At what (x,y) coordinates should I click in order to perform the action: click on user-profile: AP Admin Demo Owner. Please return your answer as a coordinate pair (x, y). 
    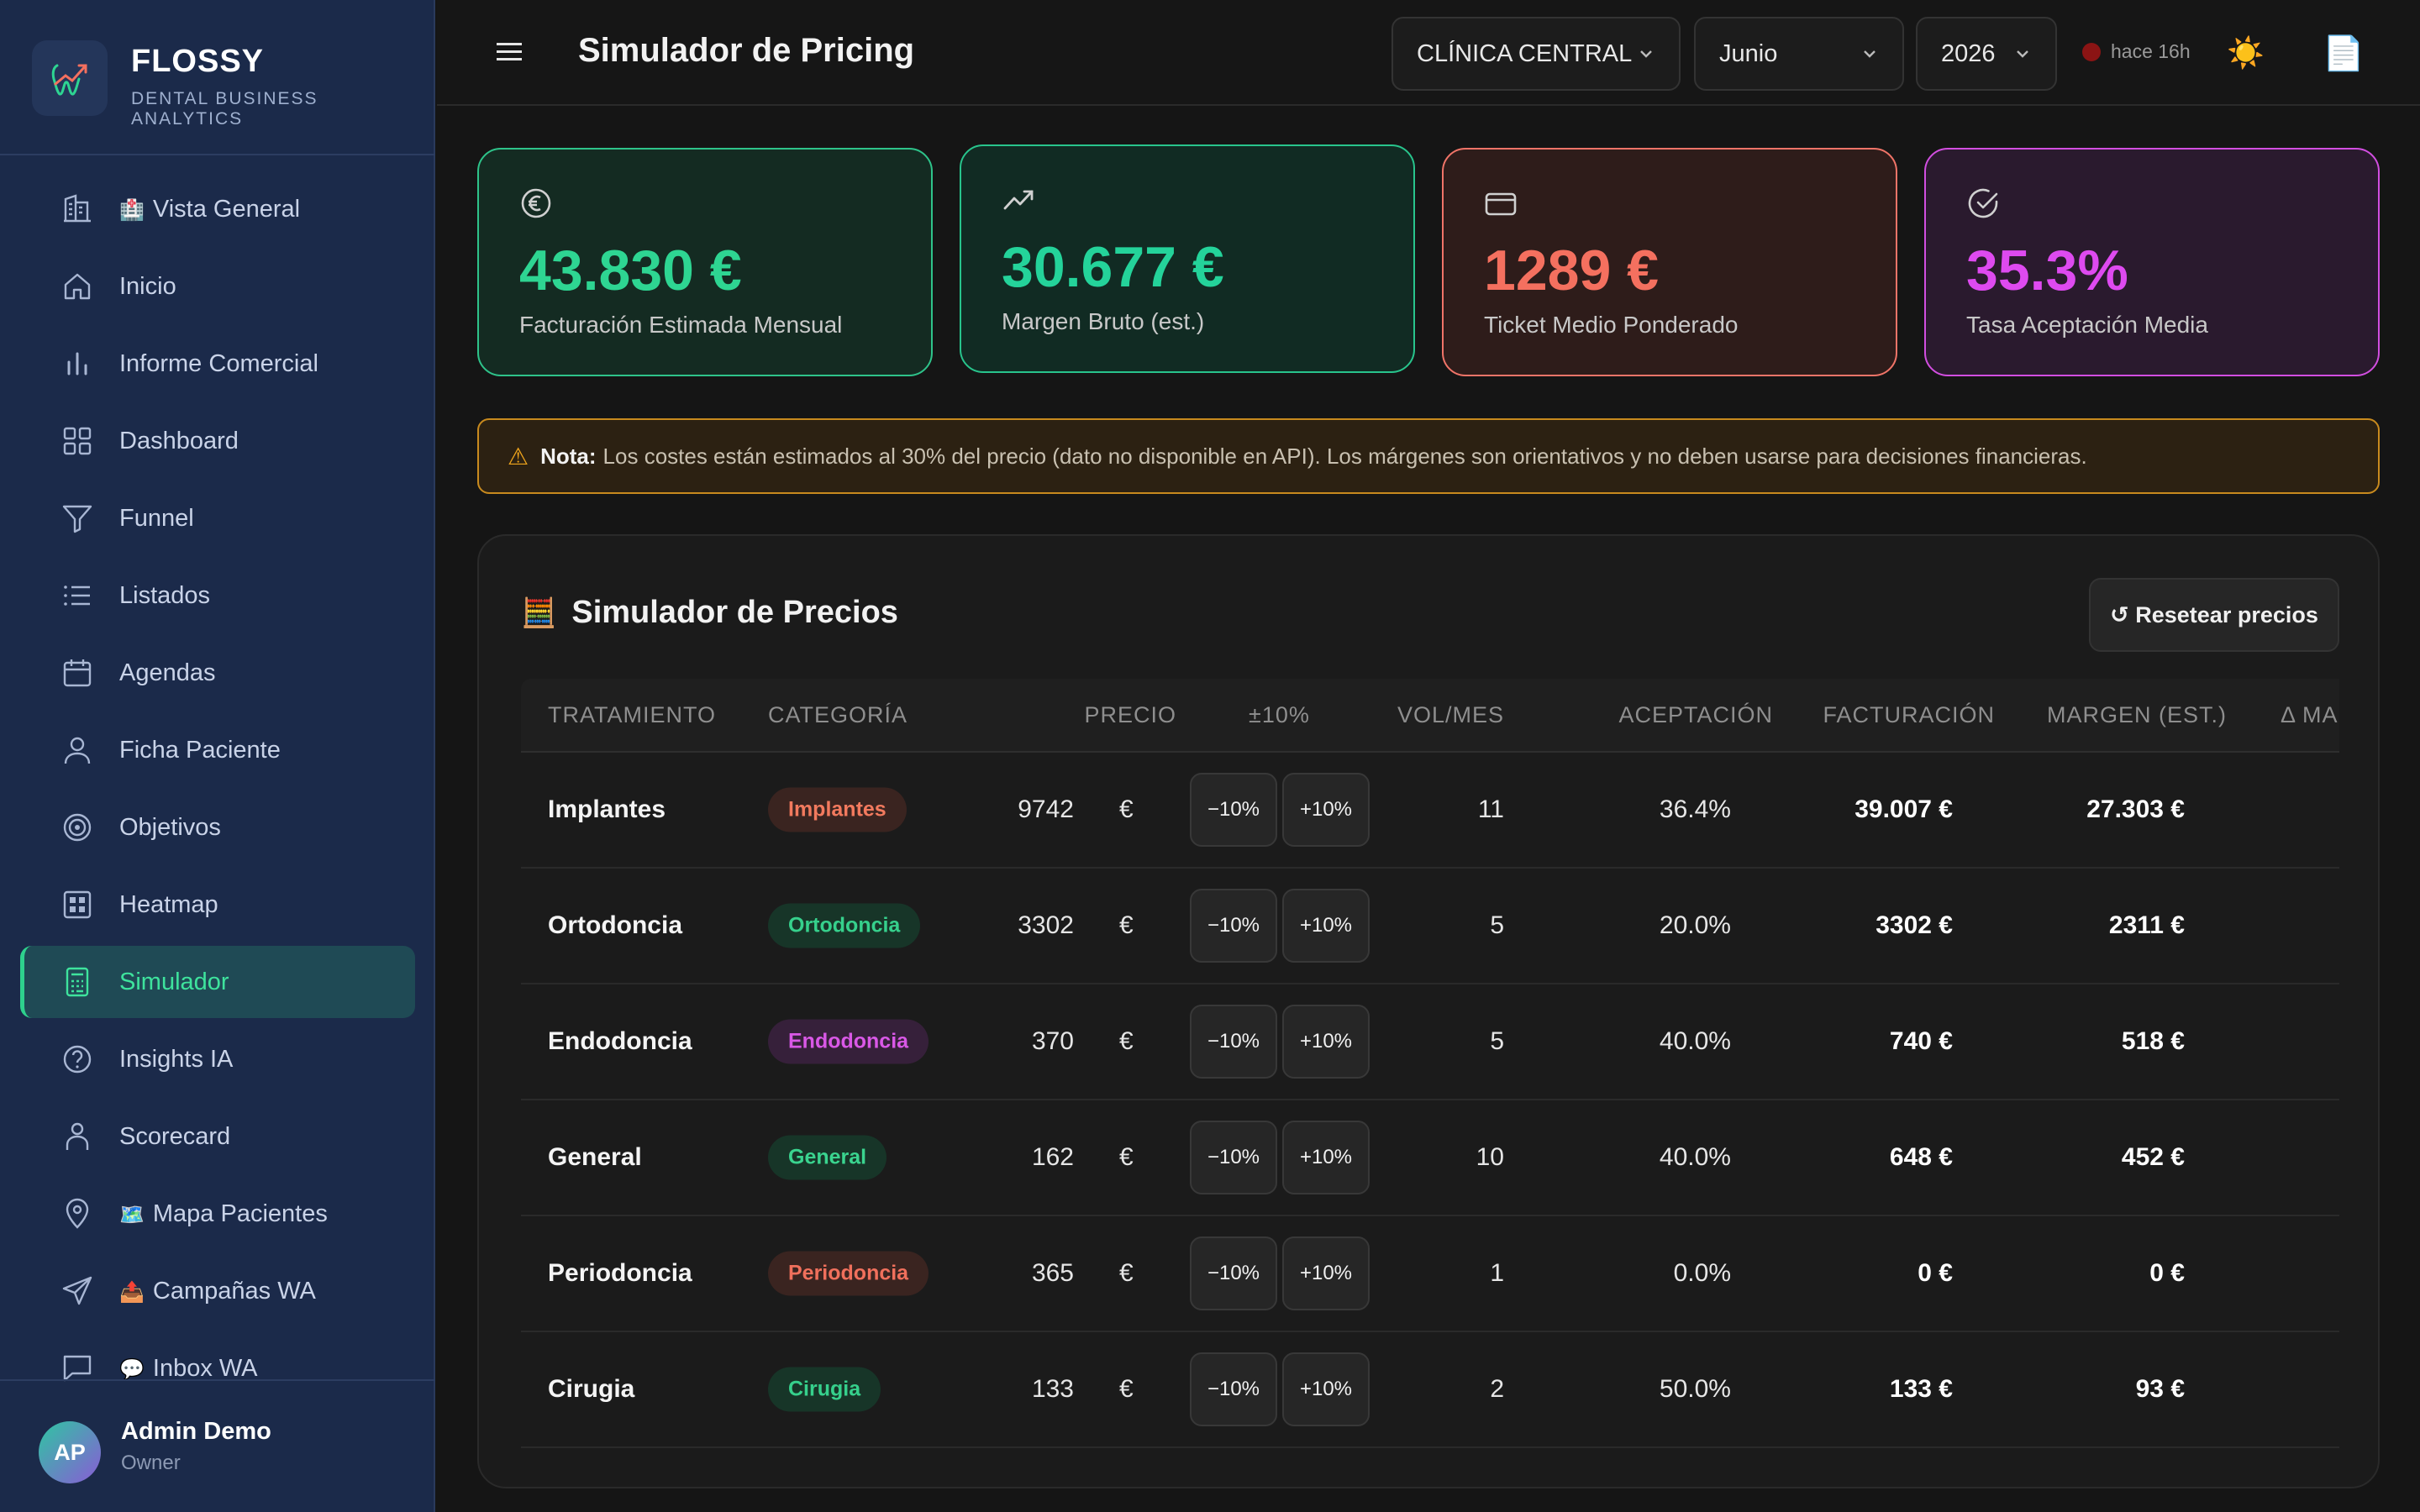
    Looking at the image, I should click on (218, 1445).